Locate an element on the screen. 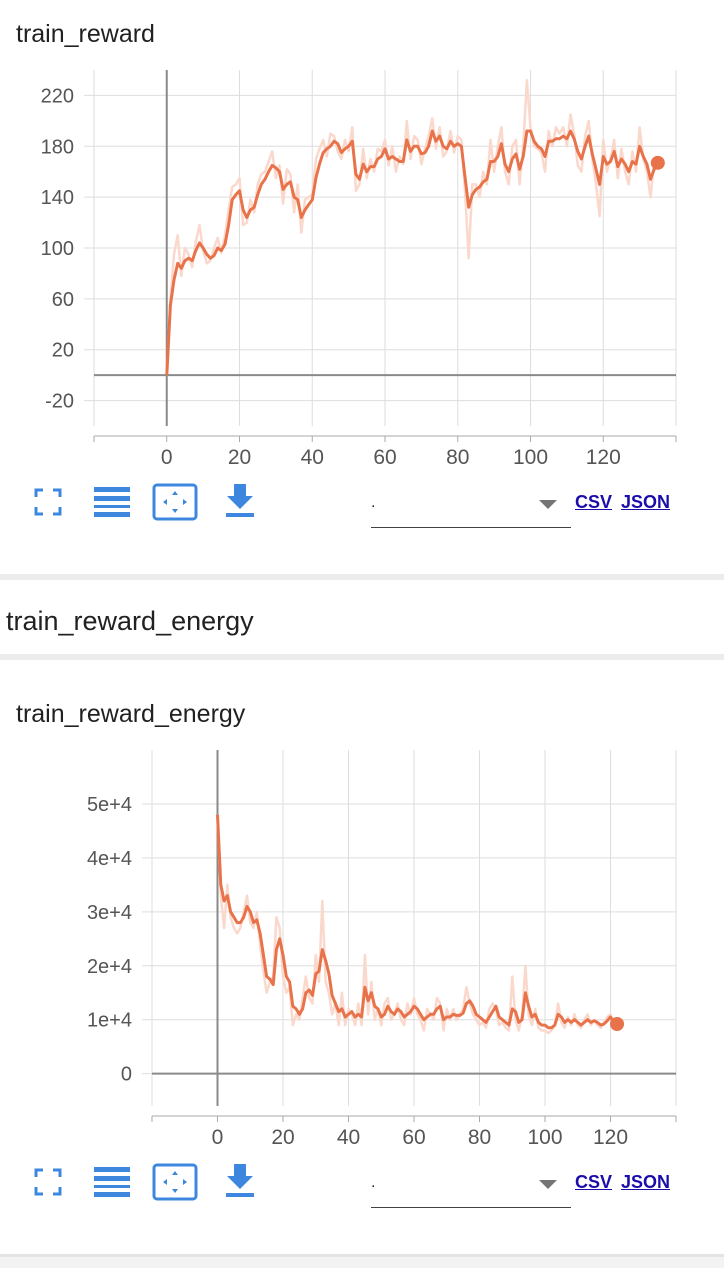 This screenshot has width=724, height=1268. y-tick-label: 4e+4 is located at coordinates (109, 859).